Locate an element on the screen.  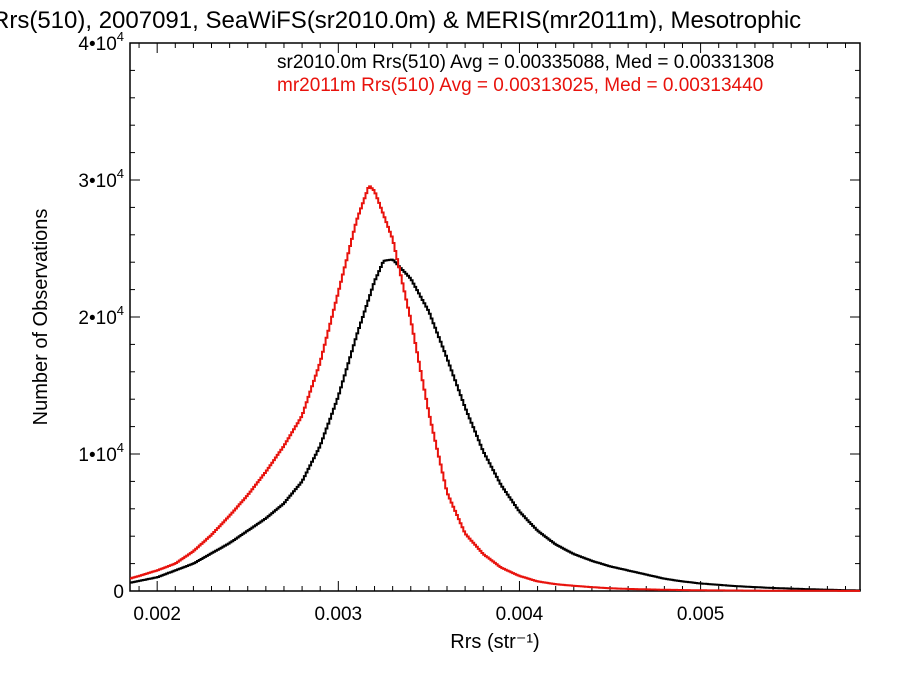
x-axis-label: Rrs (str⁻¹) is located at coordinates (494, 642).